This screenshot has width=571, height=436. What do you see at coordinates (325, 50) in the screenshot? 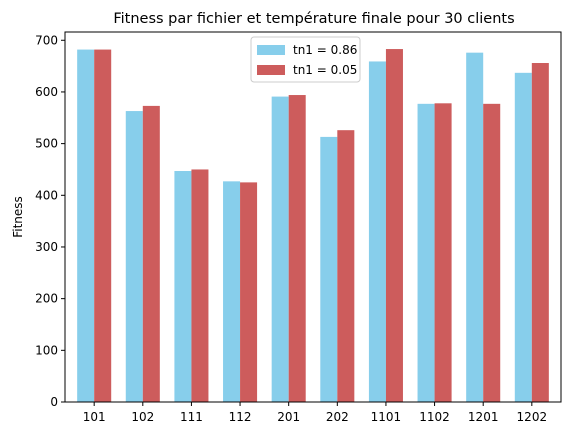
I see `legend-label-series1: tn1 = 0.86` at bounding box center [325, 50].